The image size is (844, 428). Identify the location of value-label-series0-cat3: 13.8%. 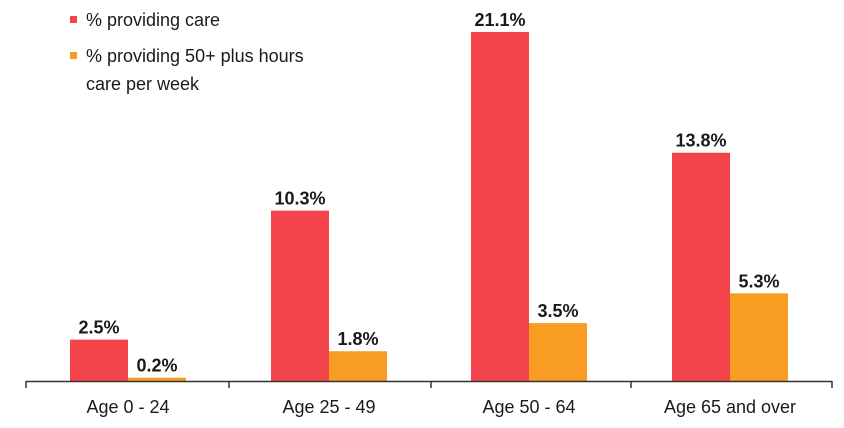
(700, 141).